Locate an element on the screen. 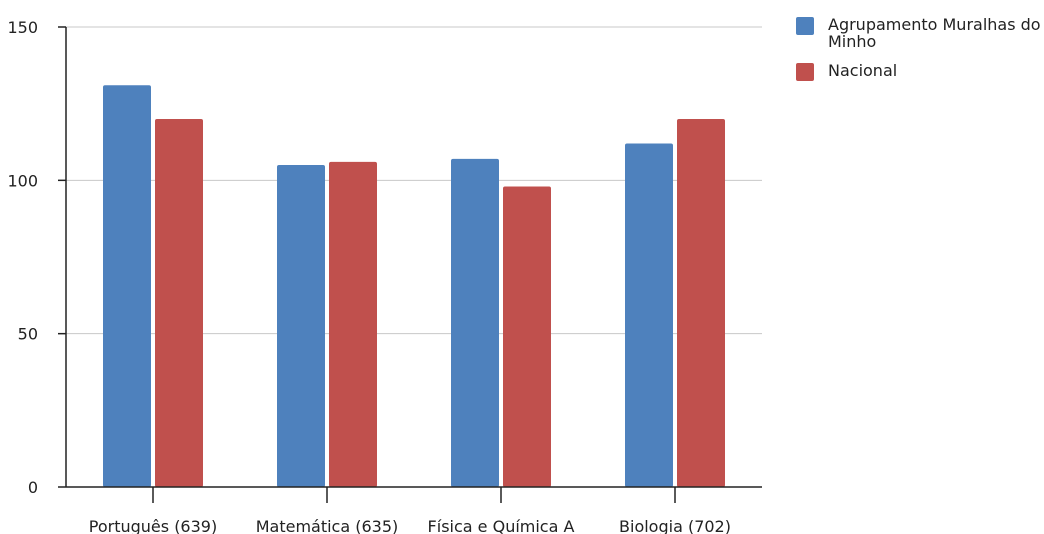  y-tick-label-0: 0 is located at coordinates (33, 487).